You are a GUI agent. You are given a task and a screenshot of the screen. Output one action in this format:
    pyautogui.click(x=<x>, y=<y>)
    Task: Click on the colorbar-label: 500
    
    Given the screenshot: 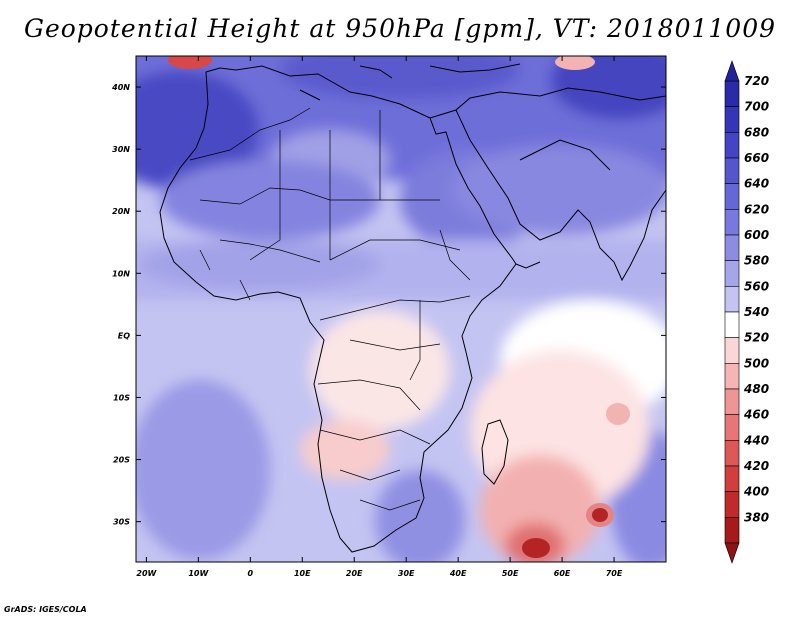 What is the action you would take?
    pyautogui.click(x=756, y=363)
    